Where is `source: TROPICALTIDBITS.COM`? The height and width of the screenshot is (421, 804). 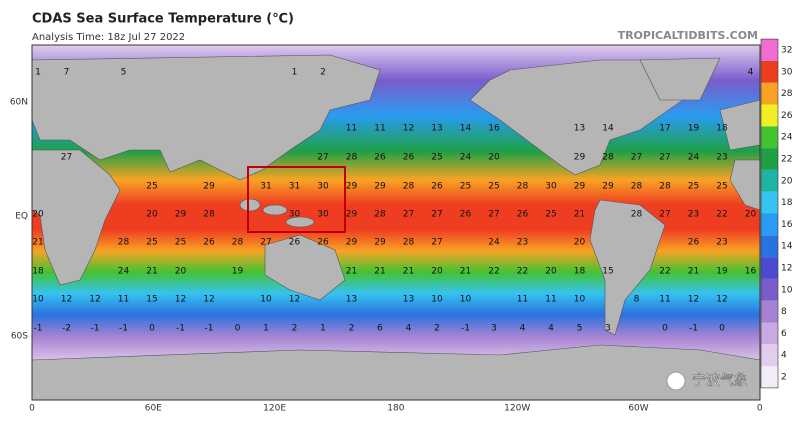 source: TROPICALTIDBITS.COM is located at coordinates (688, 35).